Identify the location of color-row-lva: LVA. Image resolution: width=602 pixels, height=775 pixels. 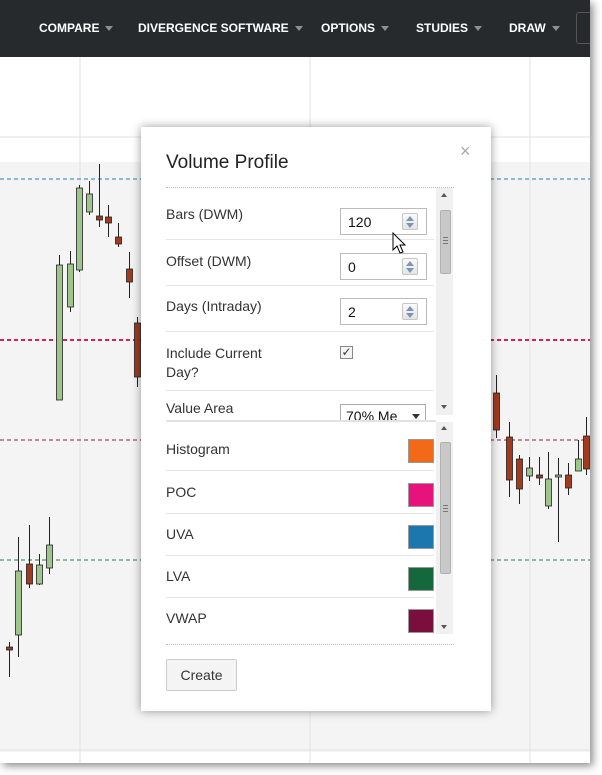
(300, 577).